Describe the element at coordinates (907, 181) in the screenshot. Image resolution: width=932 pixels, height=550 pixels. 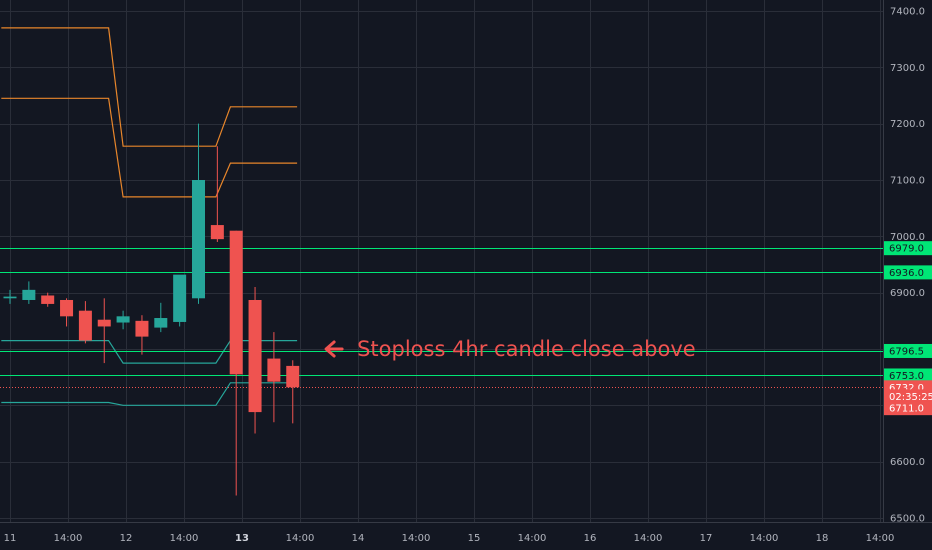
I see `price-tick-label: 7100.0` at that location.